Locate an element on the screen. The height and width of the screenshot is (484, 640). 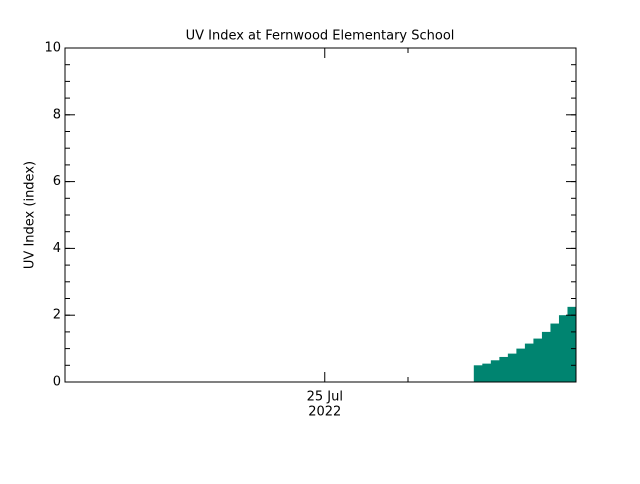
y-tick-label: 8 is located at coordinates (57, 114).